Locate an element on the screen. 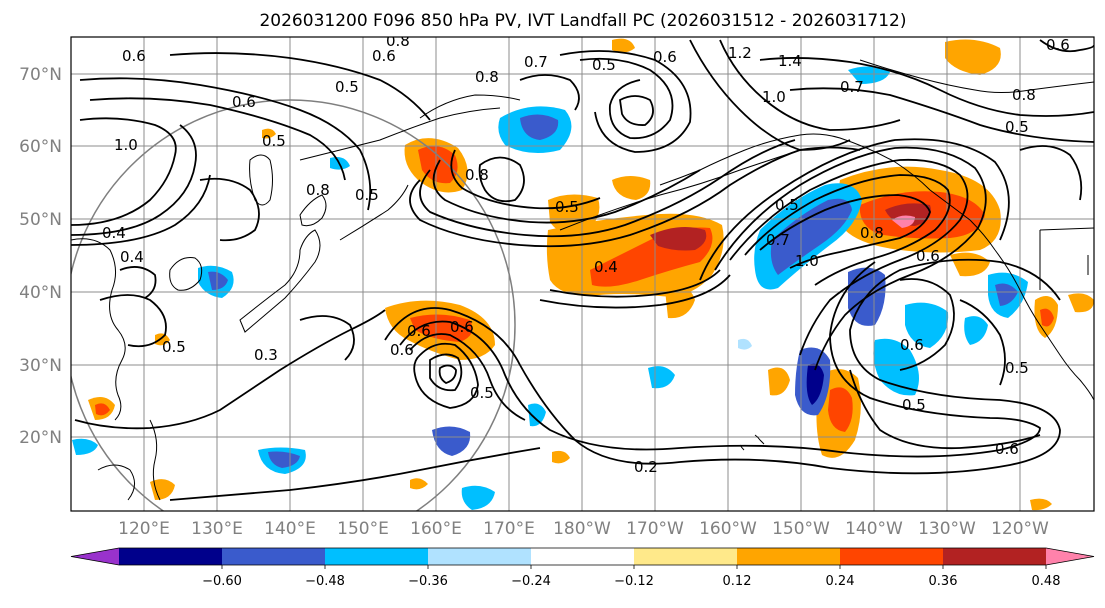  coast-korea is located at coordinates (186, 274).